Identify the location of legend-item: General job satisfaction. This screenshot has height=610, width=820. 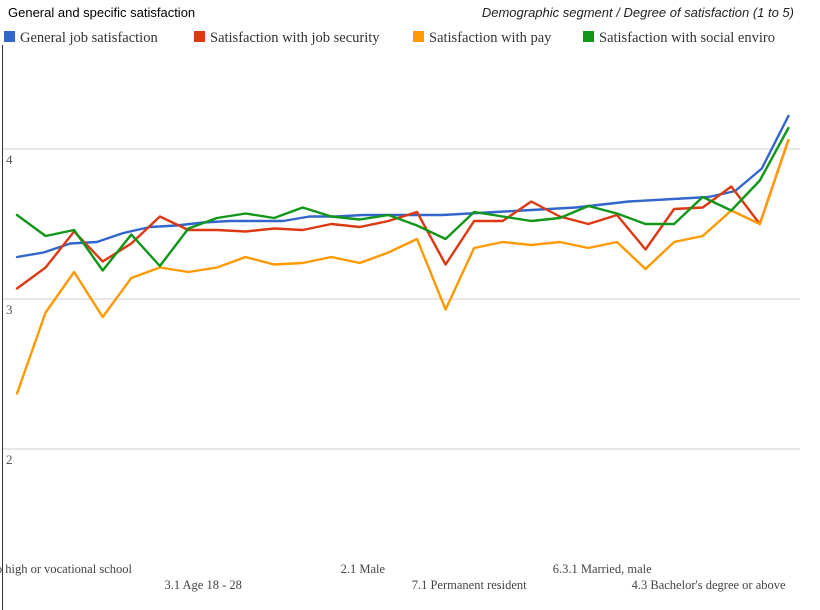
(81, 38).